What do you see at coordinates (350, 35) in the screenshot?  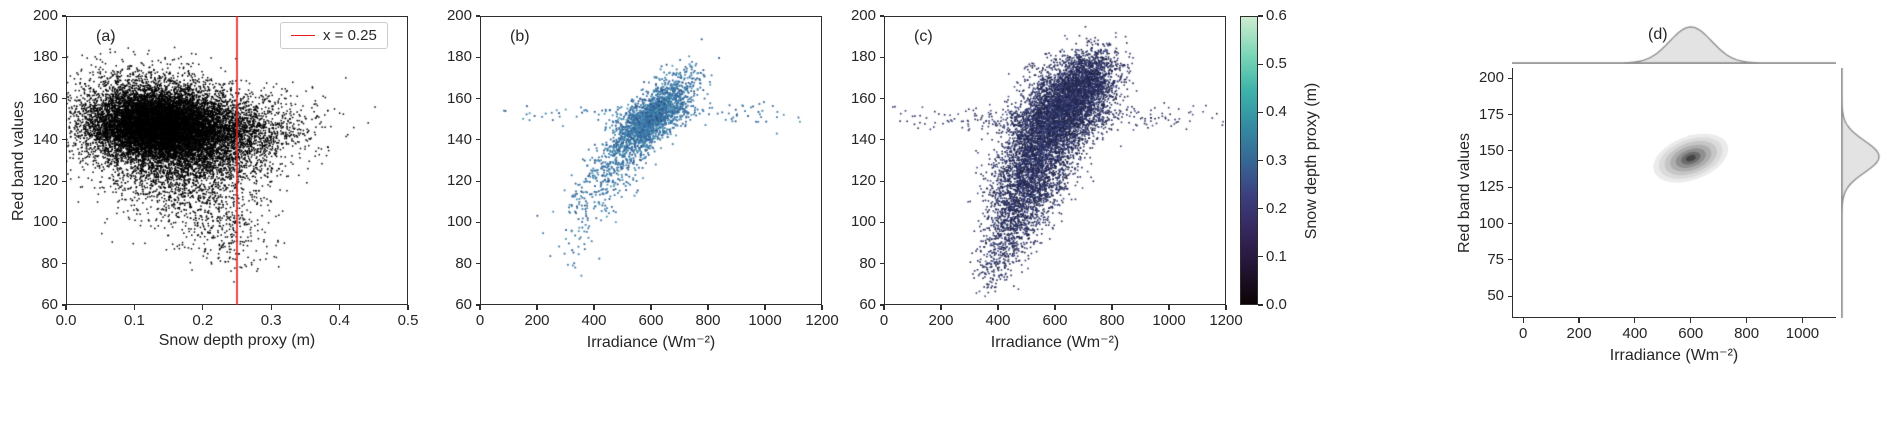 I see `legend-label: x = 0.25` at bounding box center [350, 35].